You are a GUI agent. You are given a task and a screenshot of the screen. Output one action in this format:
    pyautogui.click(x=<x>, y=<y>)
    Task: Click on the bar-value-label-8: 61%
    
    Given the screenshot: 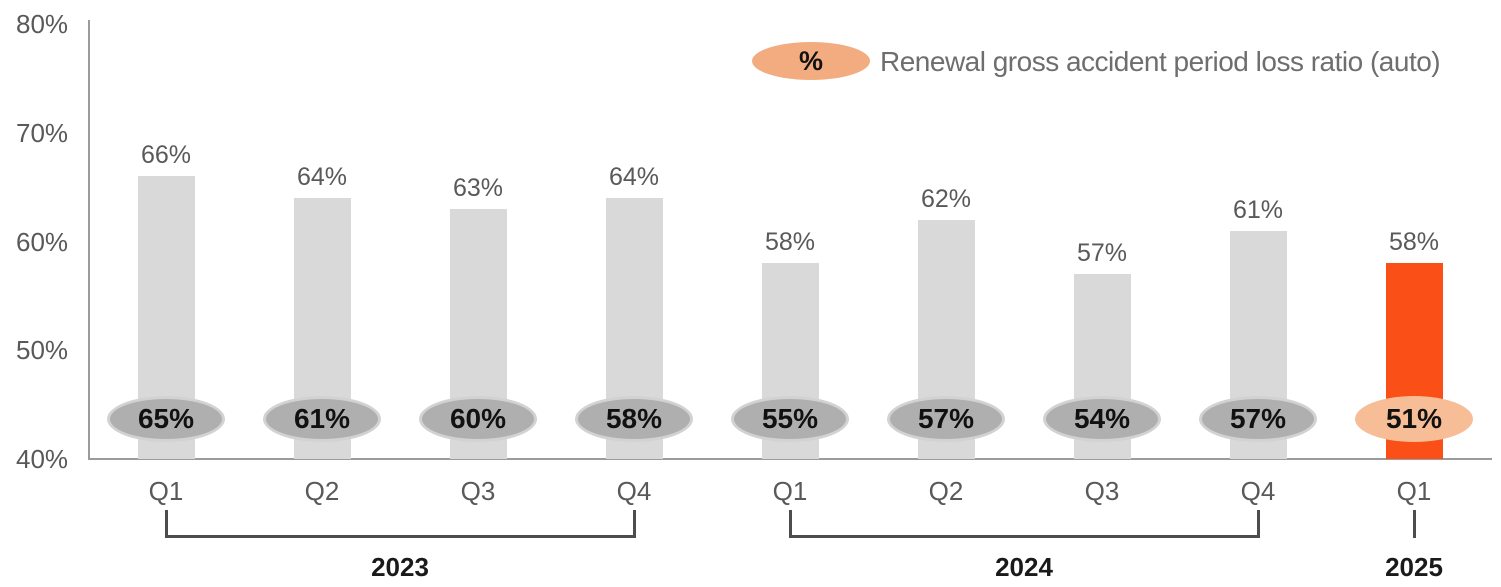 What is the action you would take?
    pyautogui.click(x=1258, y=209)
    